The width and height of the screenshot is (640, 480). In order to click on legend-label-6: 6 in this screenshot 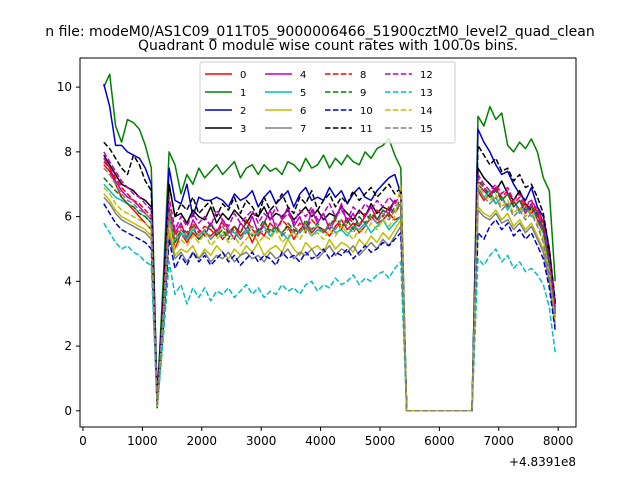, I will do `click(303, 111)`.